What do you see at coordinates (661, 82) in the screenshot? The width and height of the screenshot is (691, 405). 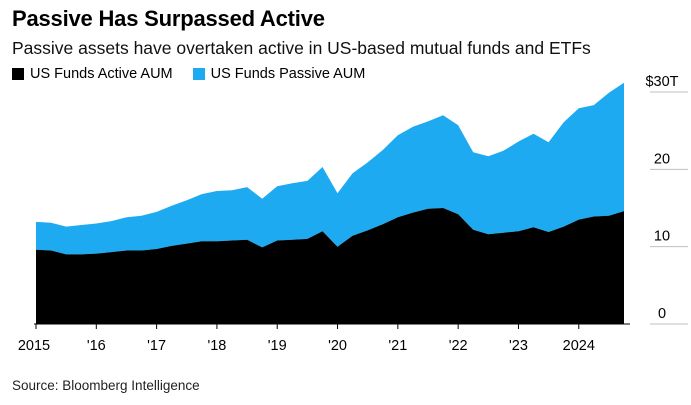 I see `y-tick-label: $30T` at bounding box center [661, 82].